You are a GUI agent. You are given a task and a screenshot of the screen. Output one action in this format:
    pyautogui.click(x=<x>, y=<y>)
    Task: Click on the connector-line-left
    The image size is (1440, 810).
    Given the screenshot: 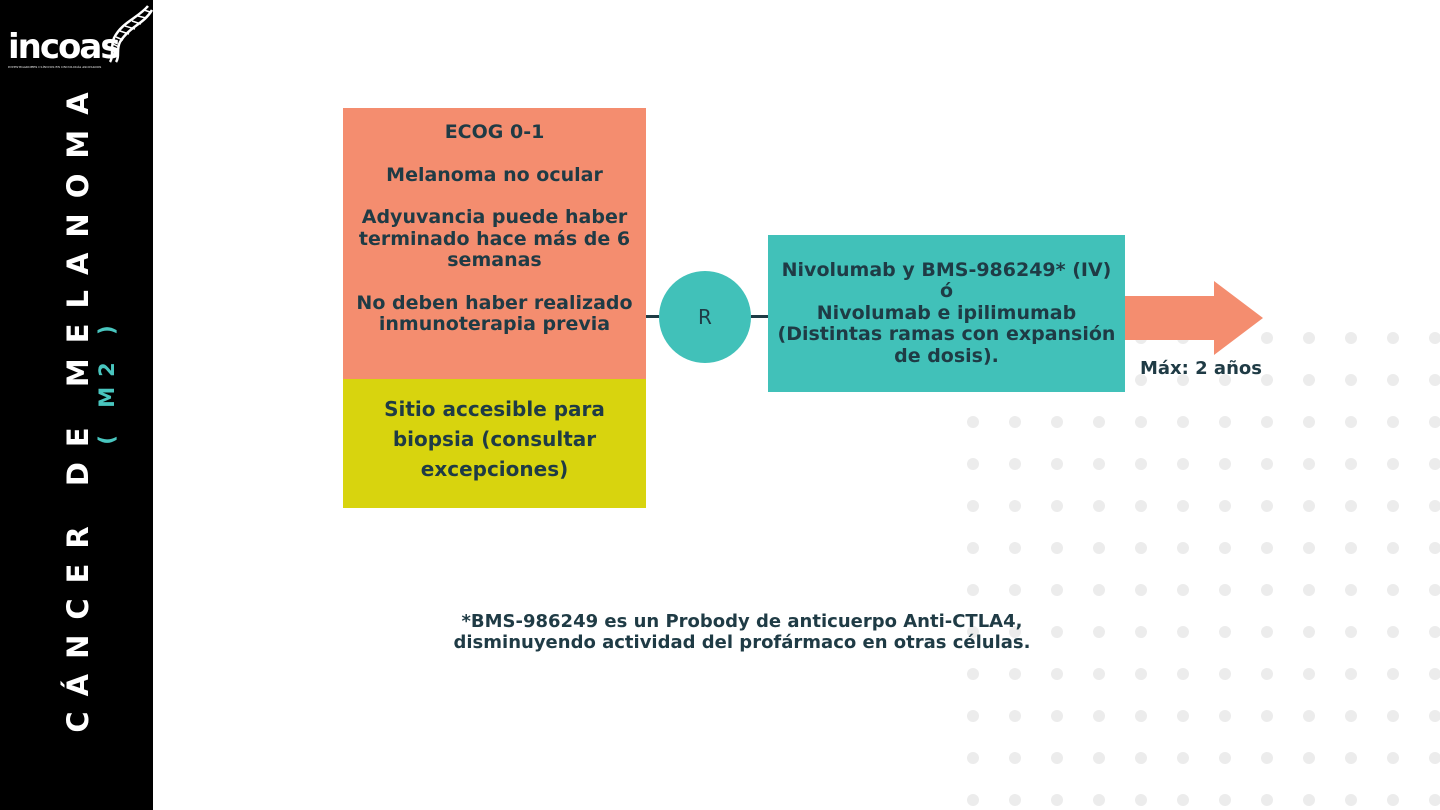 What is the action you would take?
    pyautogui.click(x=652, y=316)
    